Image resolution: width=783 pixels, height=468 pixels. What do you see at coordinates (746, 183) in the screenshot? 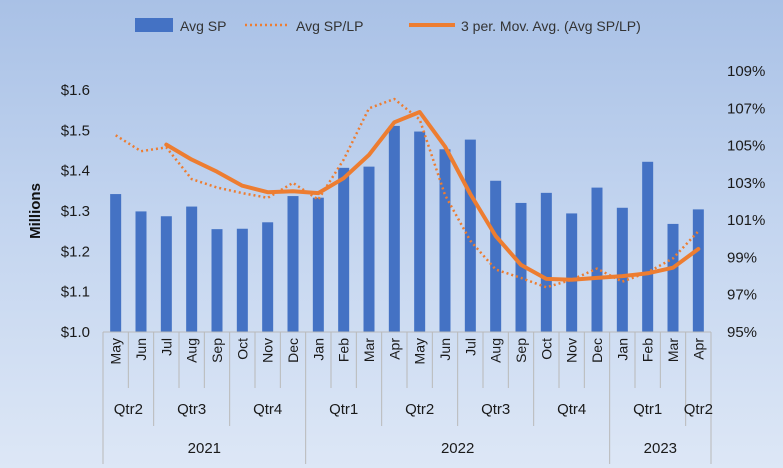
I see `y2-tick-label: 103%` at bounding box center [746, 183].